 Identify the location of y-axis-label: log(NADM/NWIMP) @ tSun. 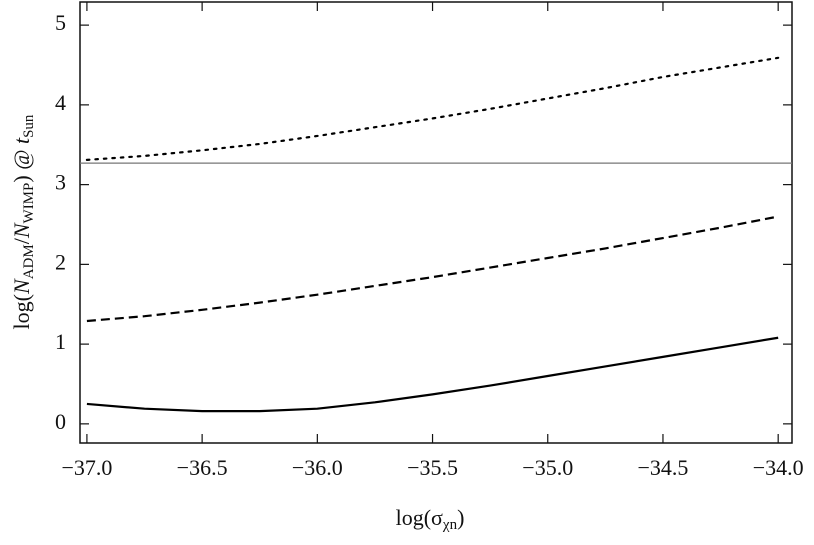
(23, 221).